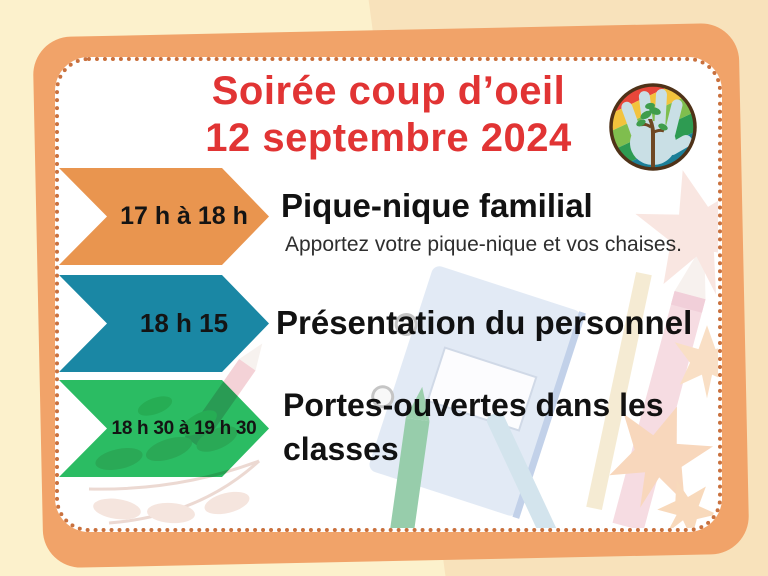  Describe the element at coordinates (184, 428) in the screenshot. I see `event-time-3: 18 h 30 à 19 h 30` at that location.